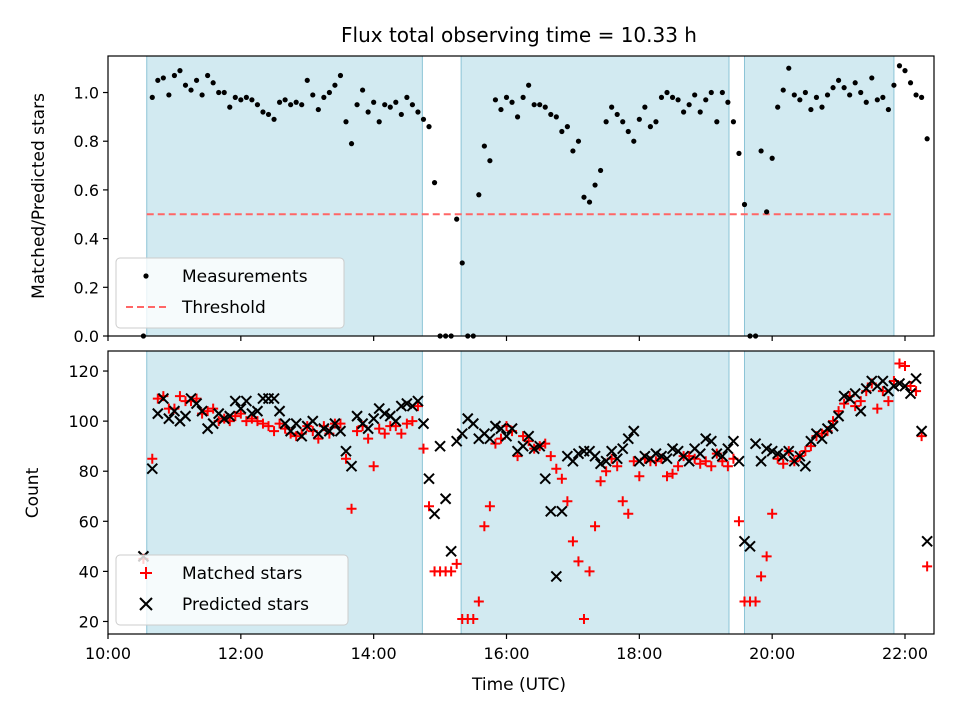 The height and width of the screenshot is (720, 960). I want to click on bottom-y-tick-label: 100, so click(83, 421).